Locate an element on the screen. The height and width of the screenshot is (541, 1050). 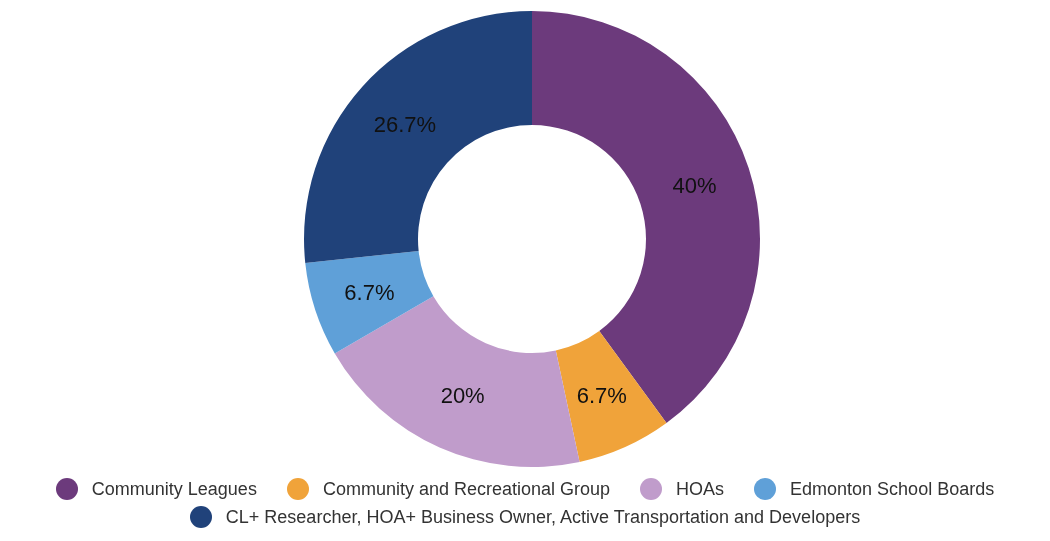
legend-label: Edmonton School Boards is located at coordinates (892, 489).